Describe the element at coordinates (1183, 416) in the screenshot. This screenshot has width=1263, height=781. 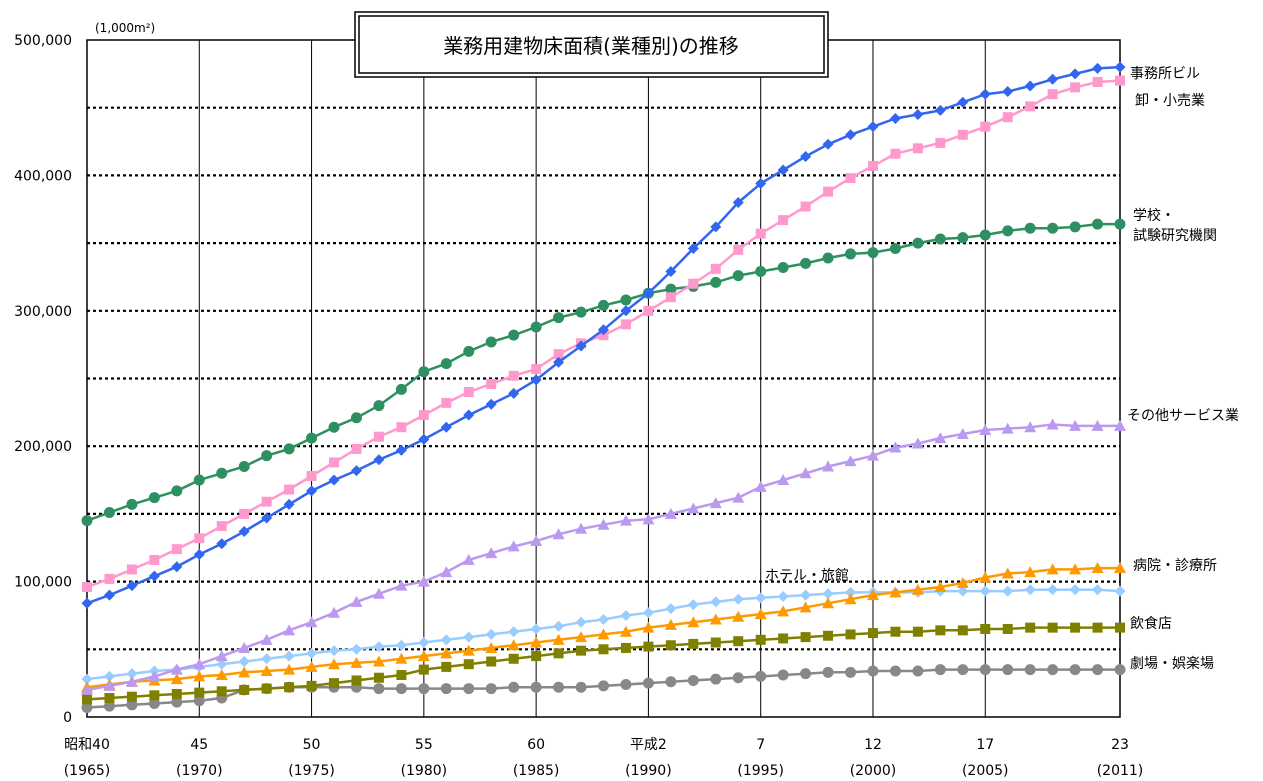
I see `label-other-service: その他サービス業` at that location.